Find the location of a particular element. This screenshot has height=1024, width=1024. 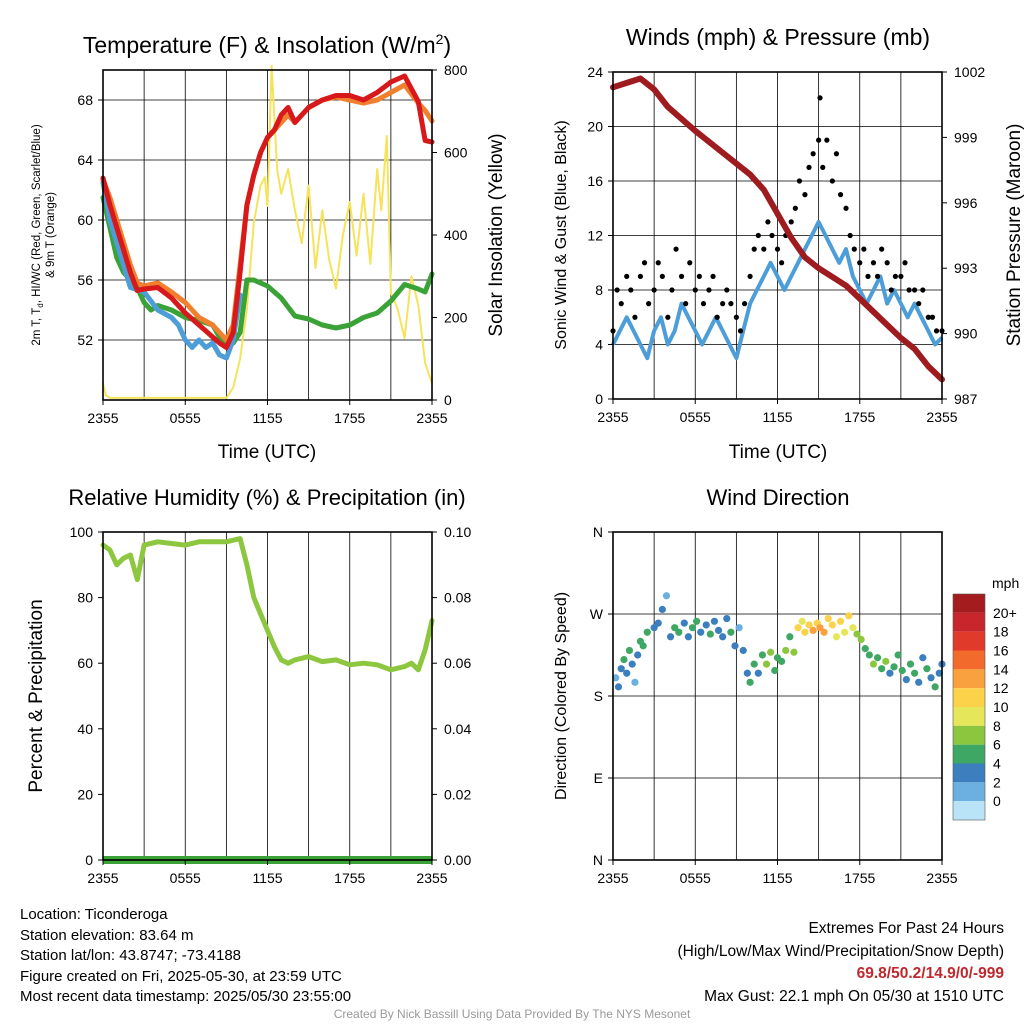

temperature-y-axis-label-line2: & 9m T (Orange) is located at coordinates (51, 235).